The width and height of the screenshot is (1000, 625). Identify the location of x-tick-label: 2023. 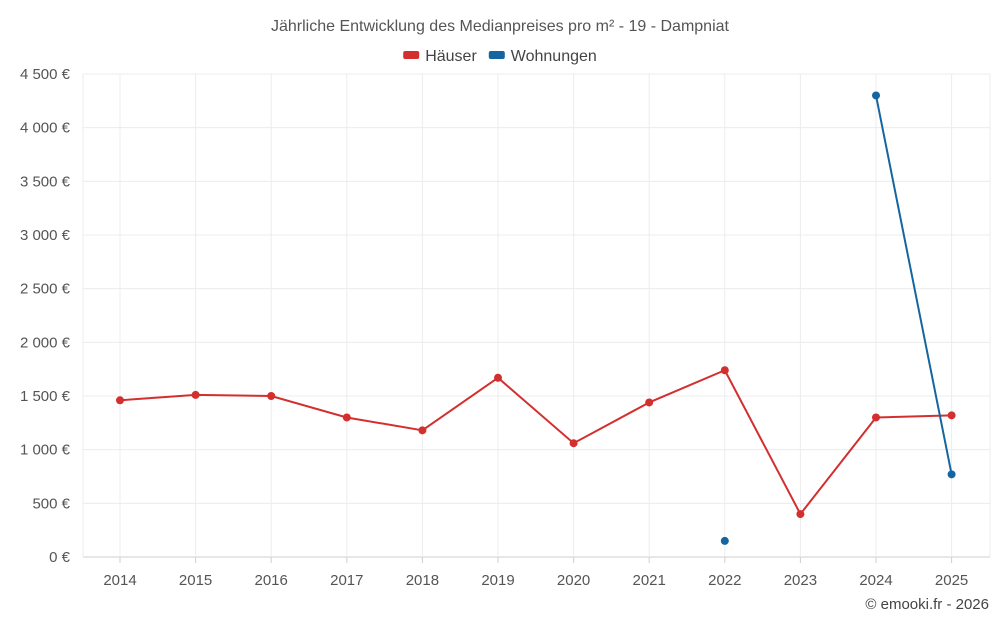
(800, 580).